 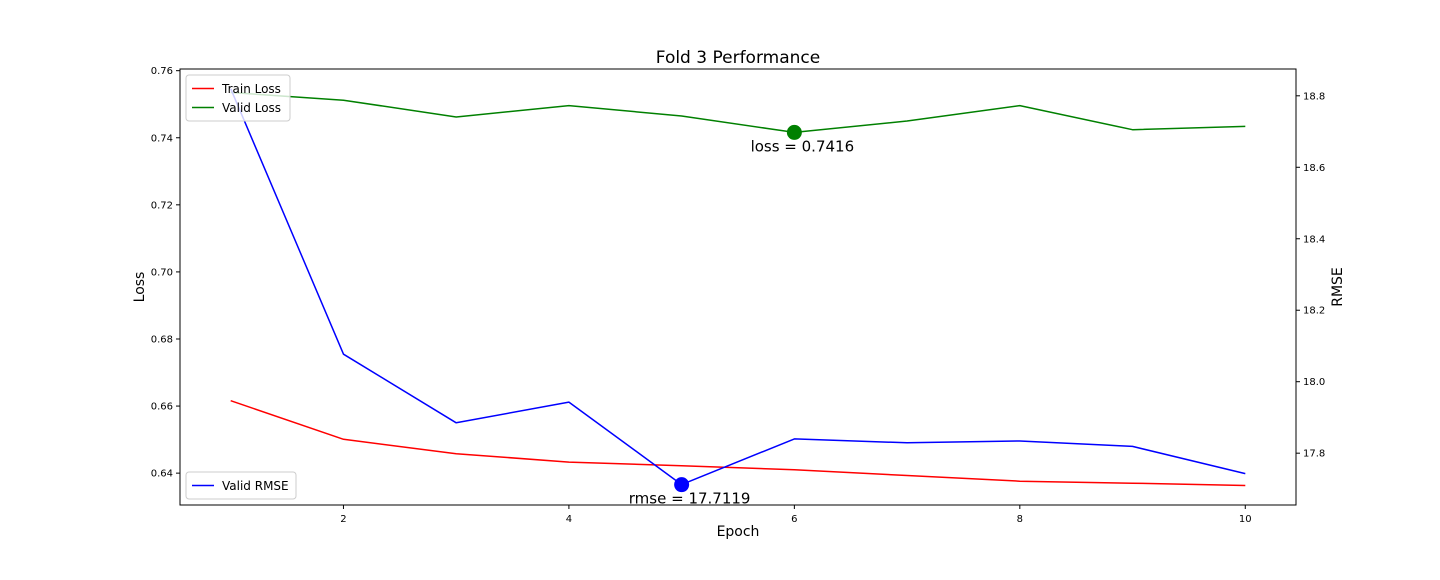 I want to click on y-tick-label-right: 18.4, so click(x=1314, y=239).